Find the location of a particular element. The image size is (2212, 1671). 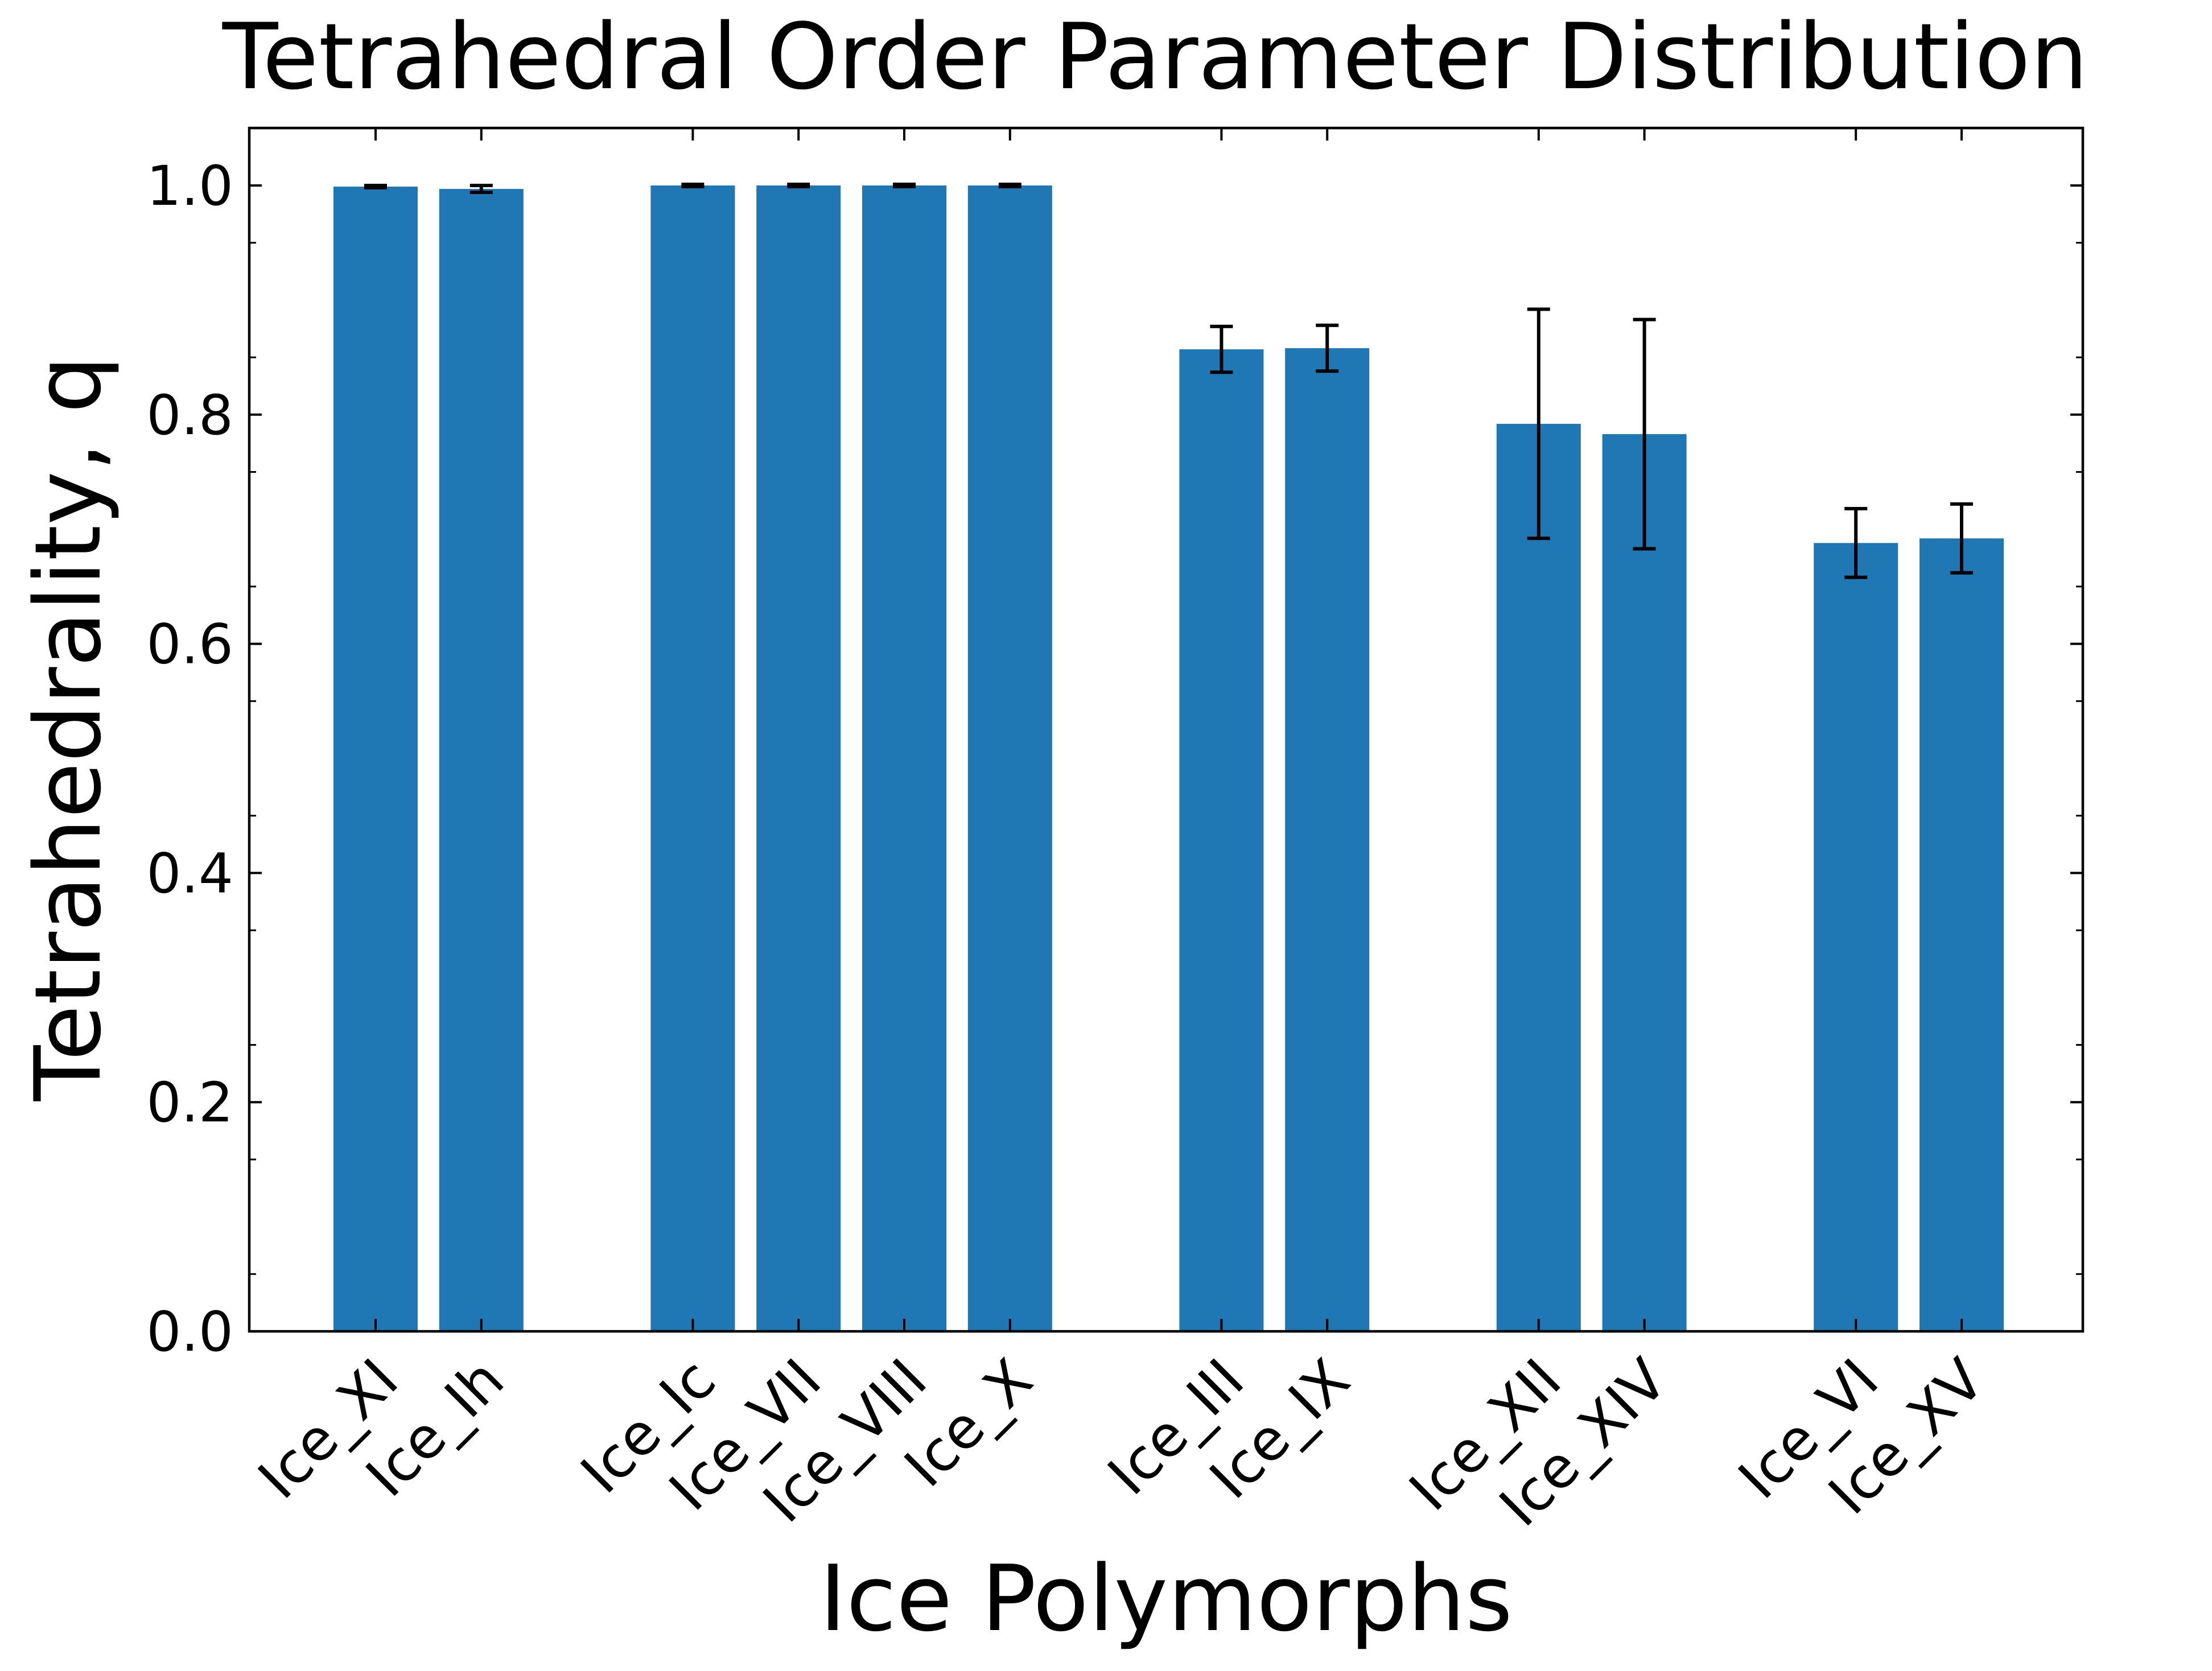

chart-title: Tetrahedral Order Parameter Distribution is located at coordinates (1155, 57).